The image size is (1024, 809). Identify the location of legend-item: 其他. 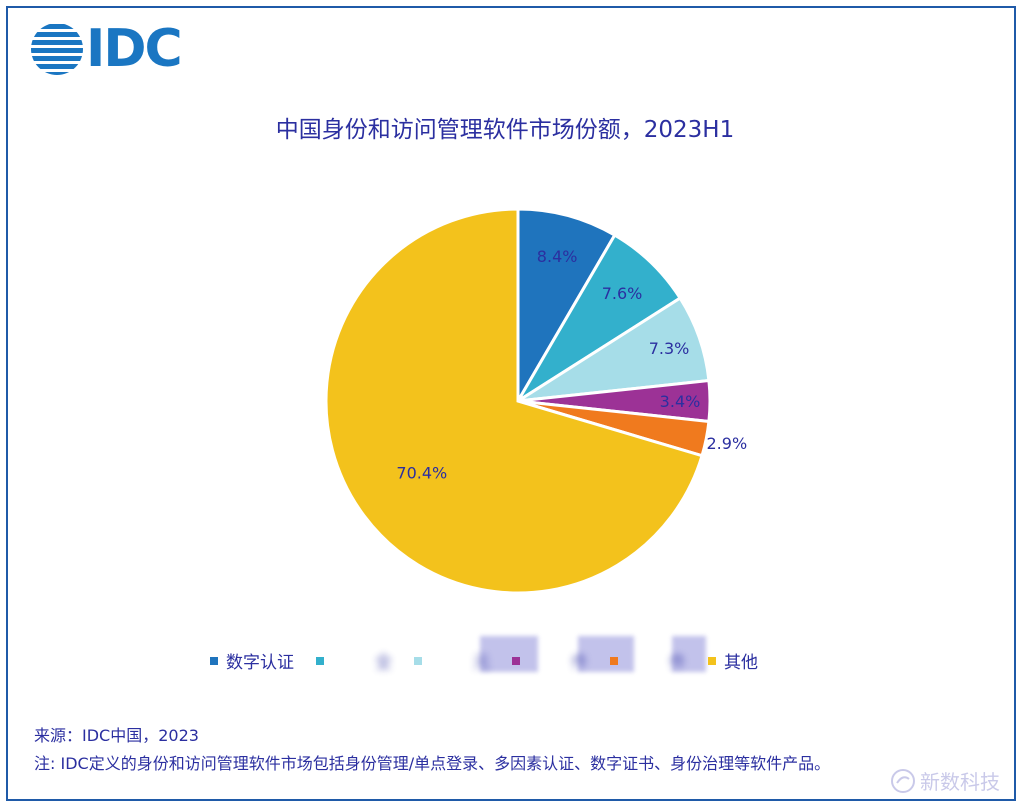
(733, 660).